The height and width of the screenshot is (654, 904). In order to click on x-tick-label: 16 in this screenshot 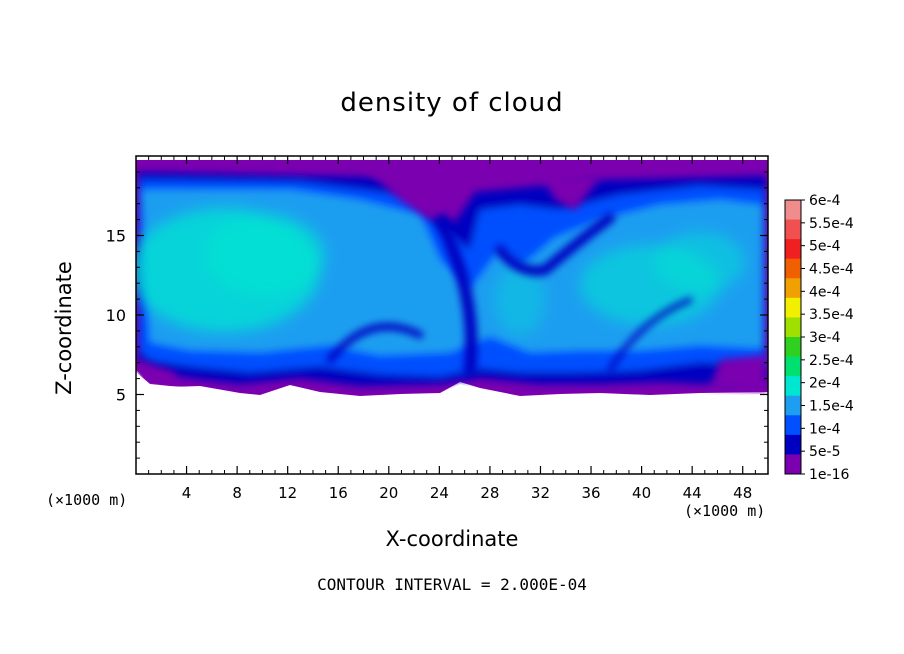, I will do `click(338, 493)`.